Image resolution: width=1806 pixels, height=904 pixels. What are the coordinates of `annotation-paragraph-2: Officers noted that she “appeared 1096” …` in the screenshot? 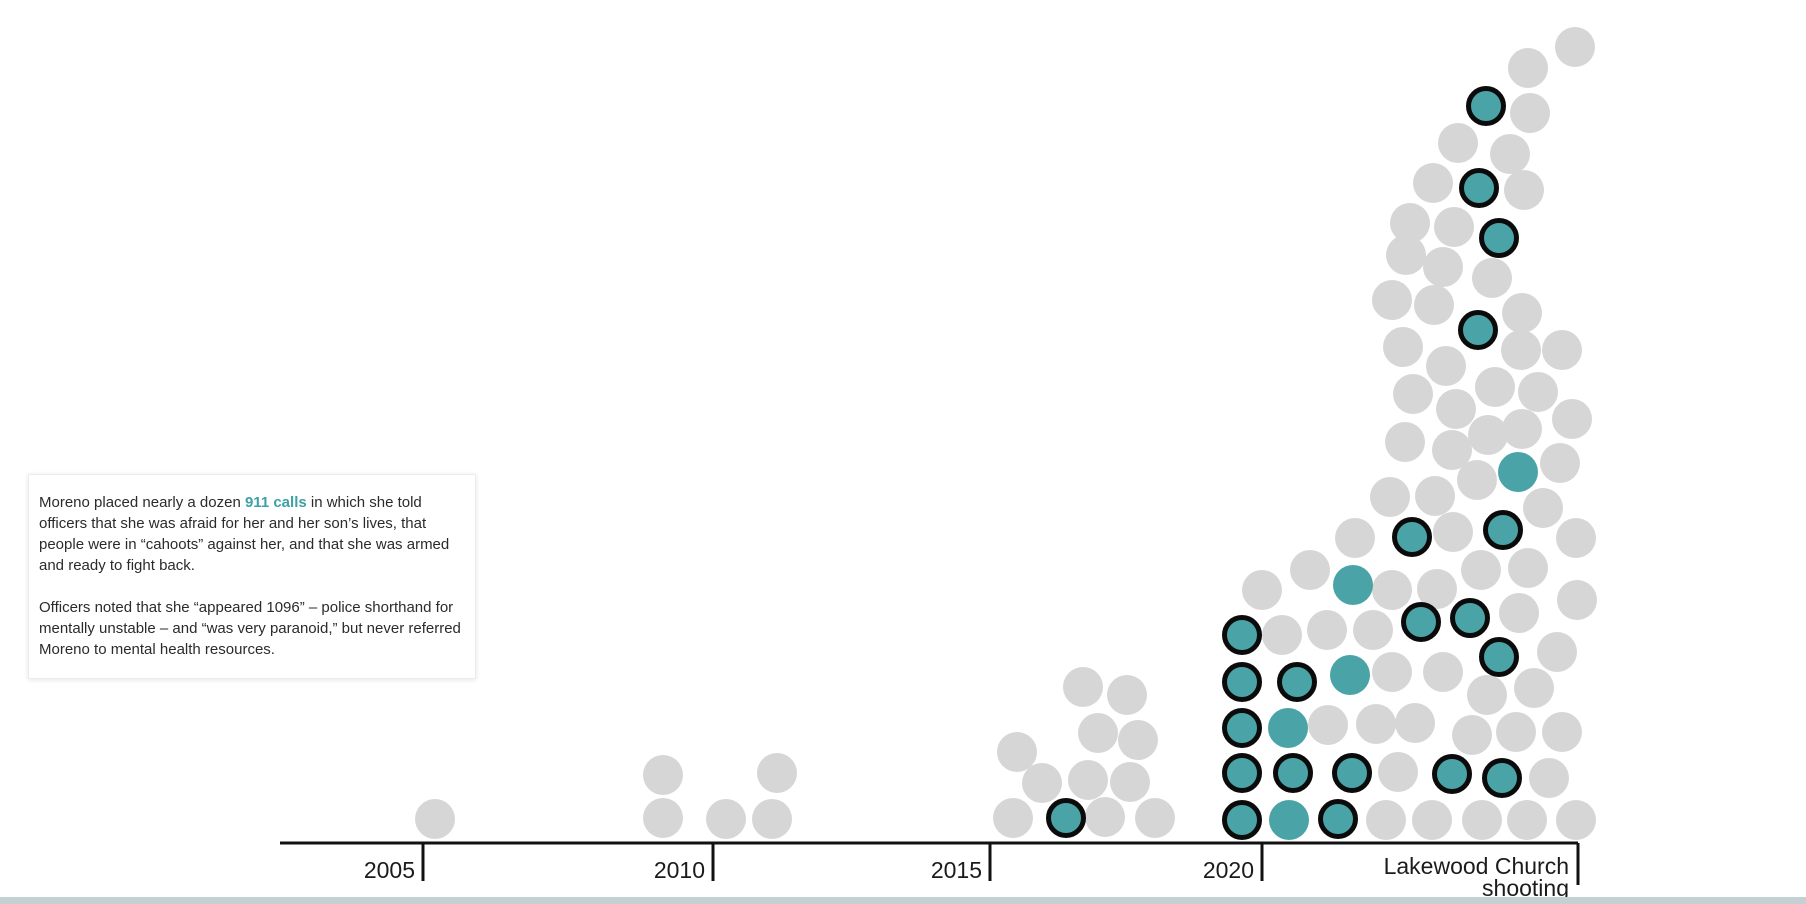 It's located at (250, 628).